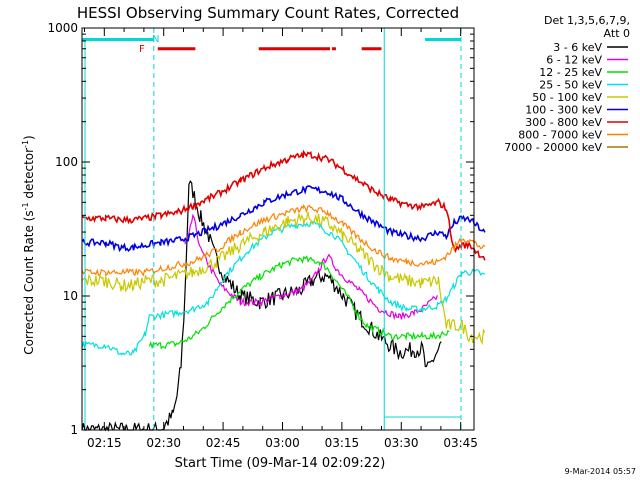 The image size is (640, 484). Describe the element at coordinates (74, 430) in the screenshot. I see `y-tick-label: 1` at that location.